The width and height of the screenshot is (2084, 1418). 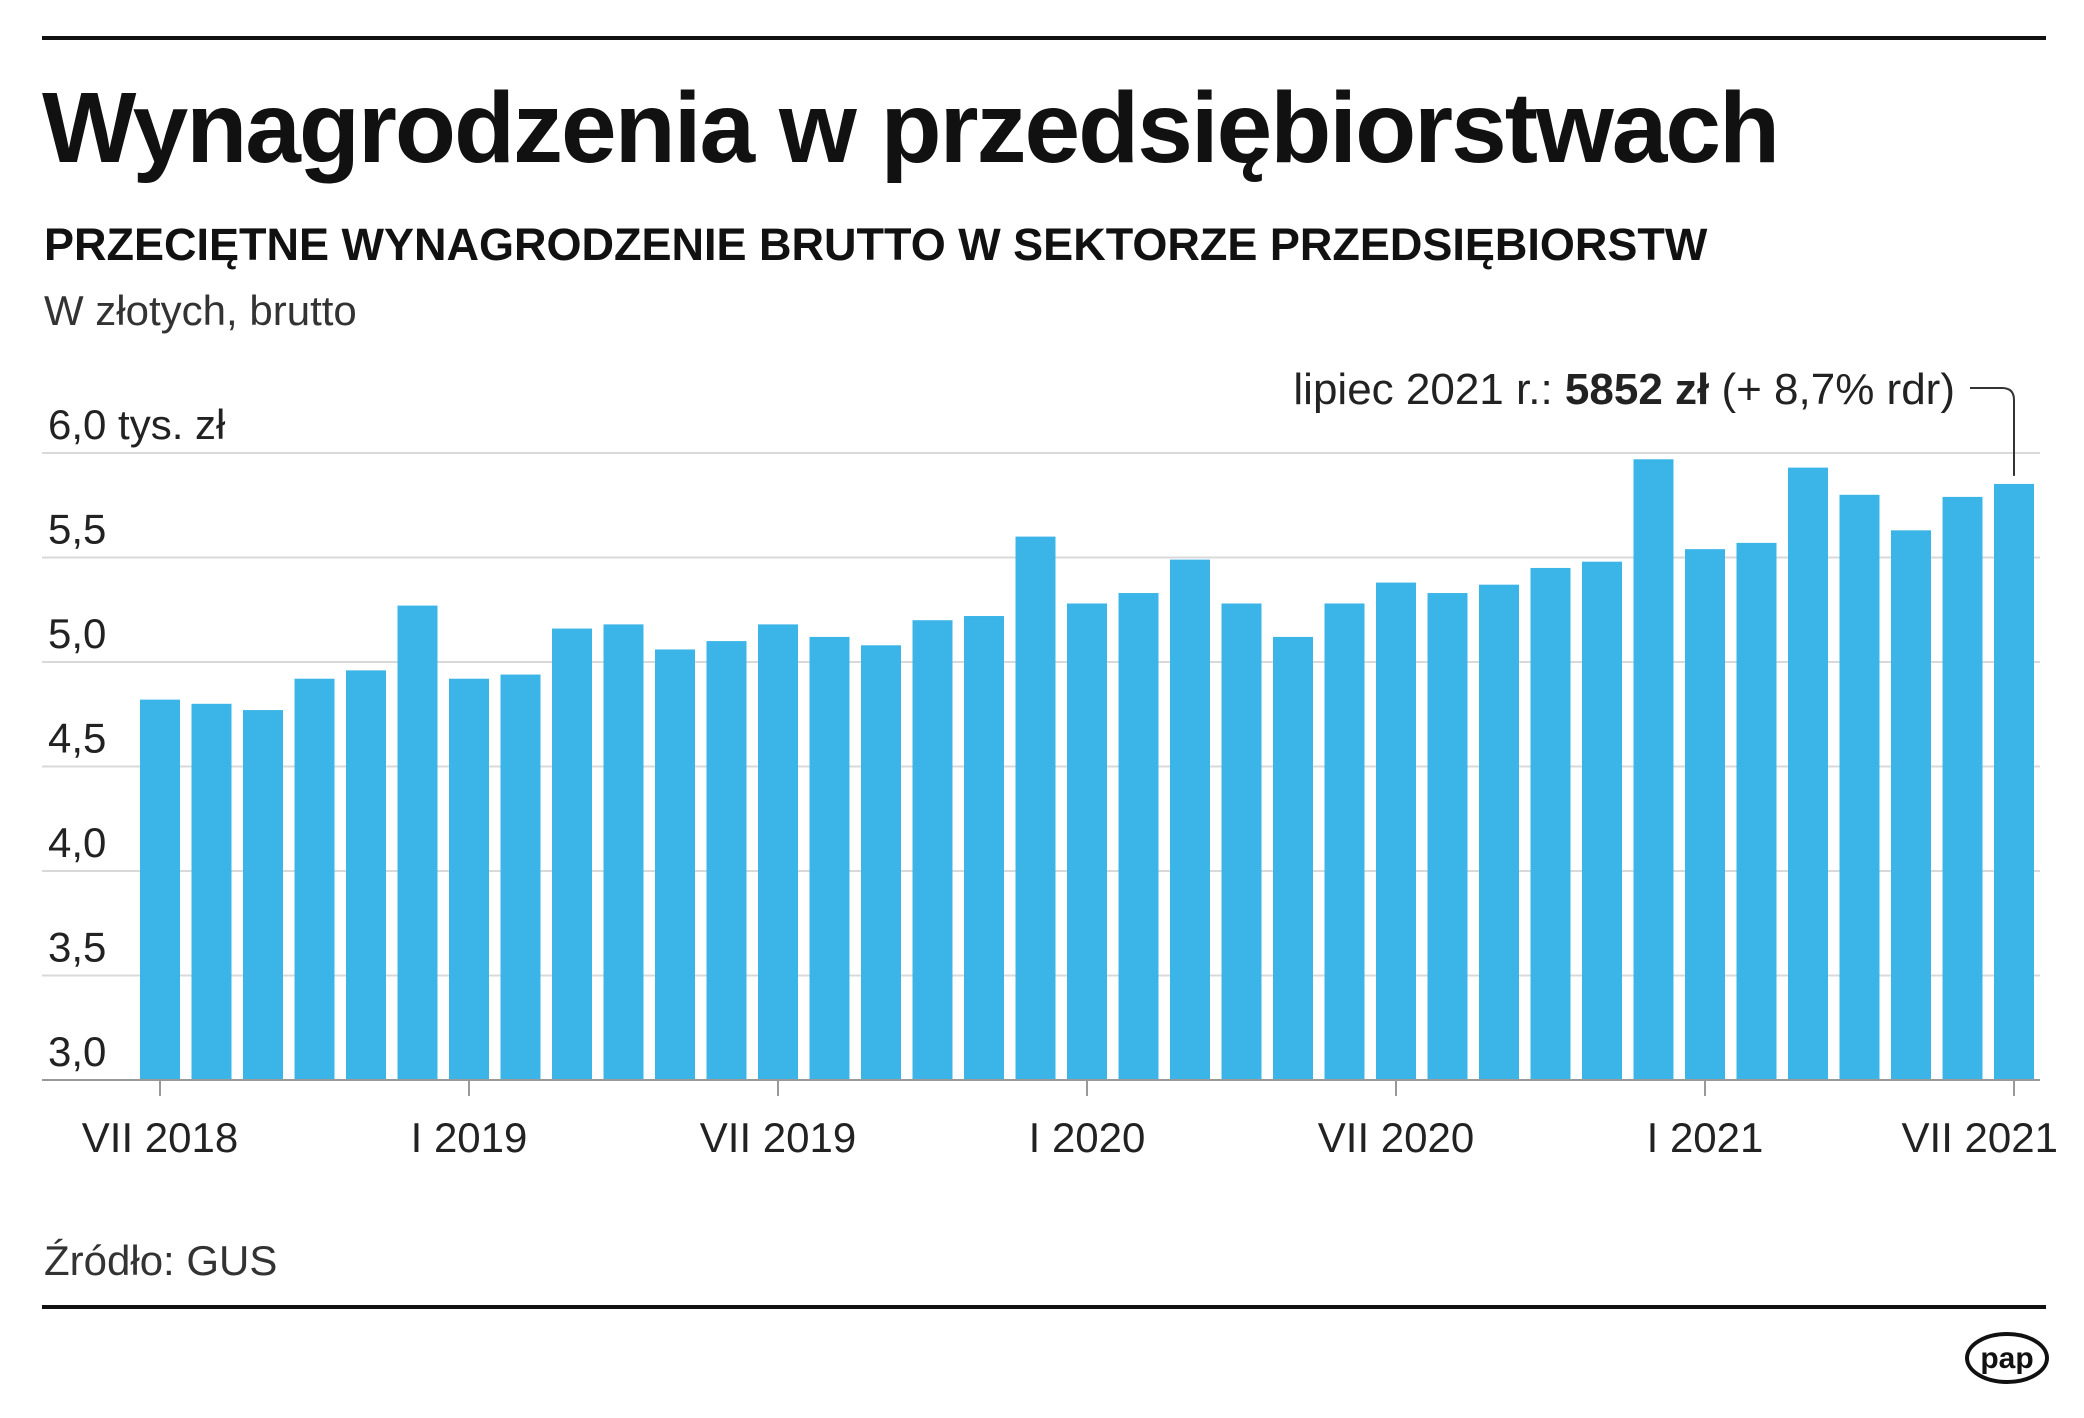 I want to click on source-note: Źródło: GUS, so click(x=161, y=1260).